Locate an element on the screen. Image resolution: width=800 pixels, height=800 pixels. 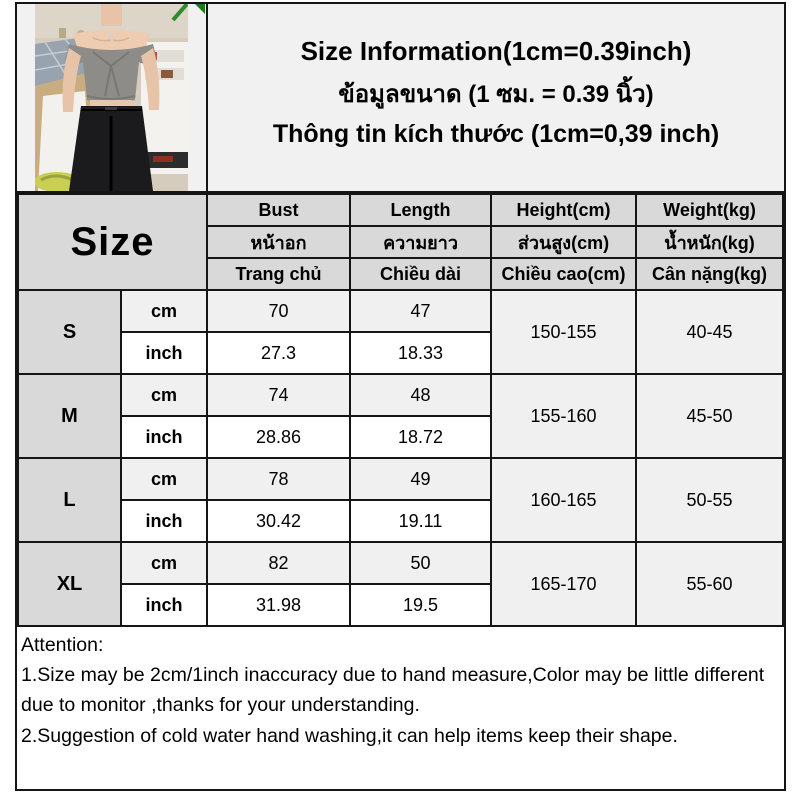
s-weight: 40-45 is located at coordinates (709, 332).